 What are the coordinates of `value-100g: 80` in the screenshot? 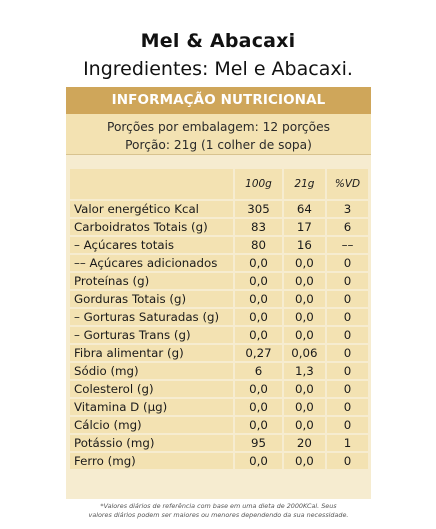 It's located at (258, 245).